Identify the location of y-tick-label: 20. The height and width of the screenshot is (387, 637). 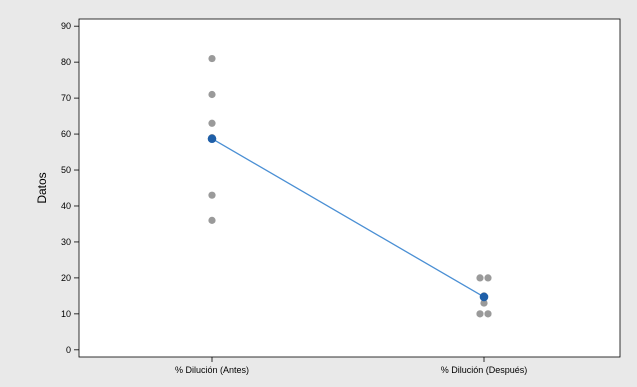
(66, 278).